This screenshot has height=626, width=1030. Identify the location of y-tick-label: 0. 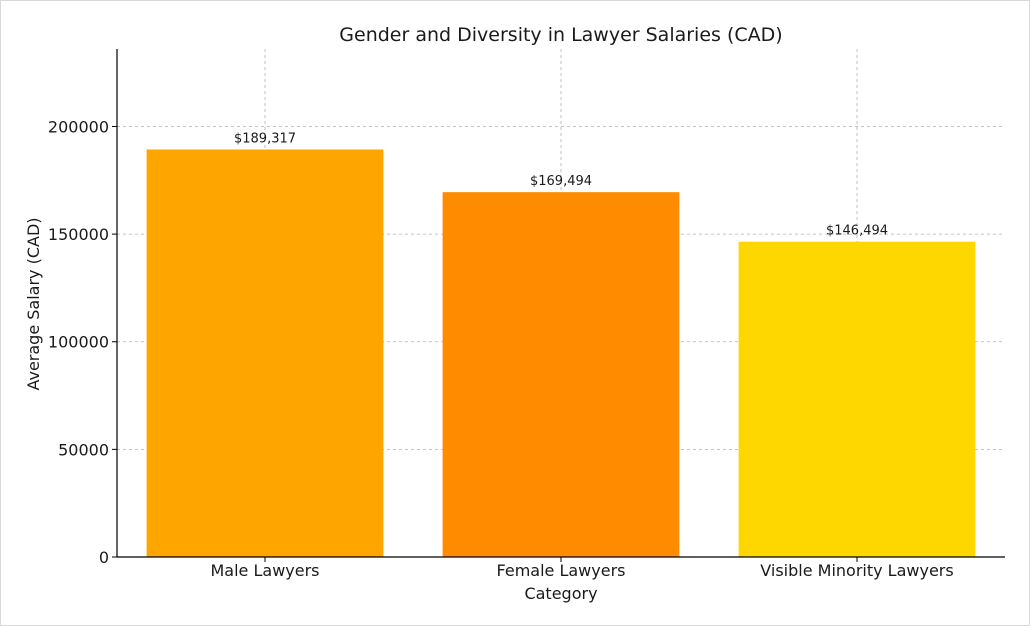
(104, 557).